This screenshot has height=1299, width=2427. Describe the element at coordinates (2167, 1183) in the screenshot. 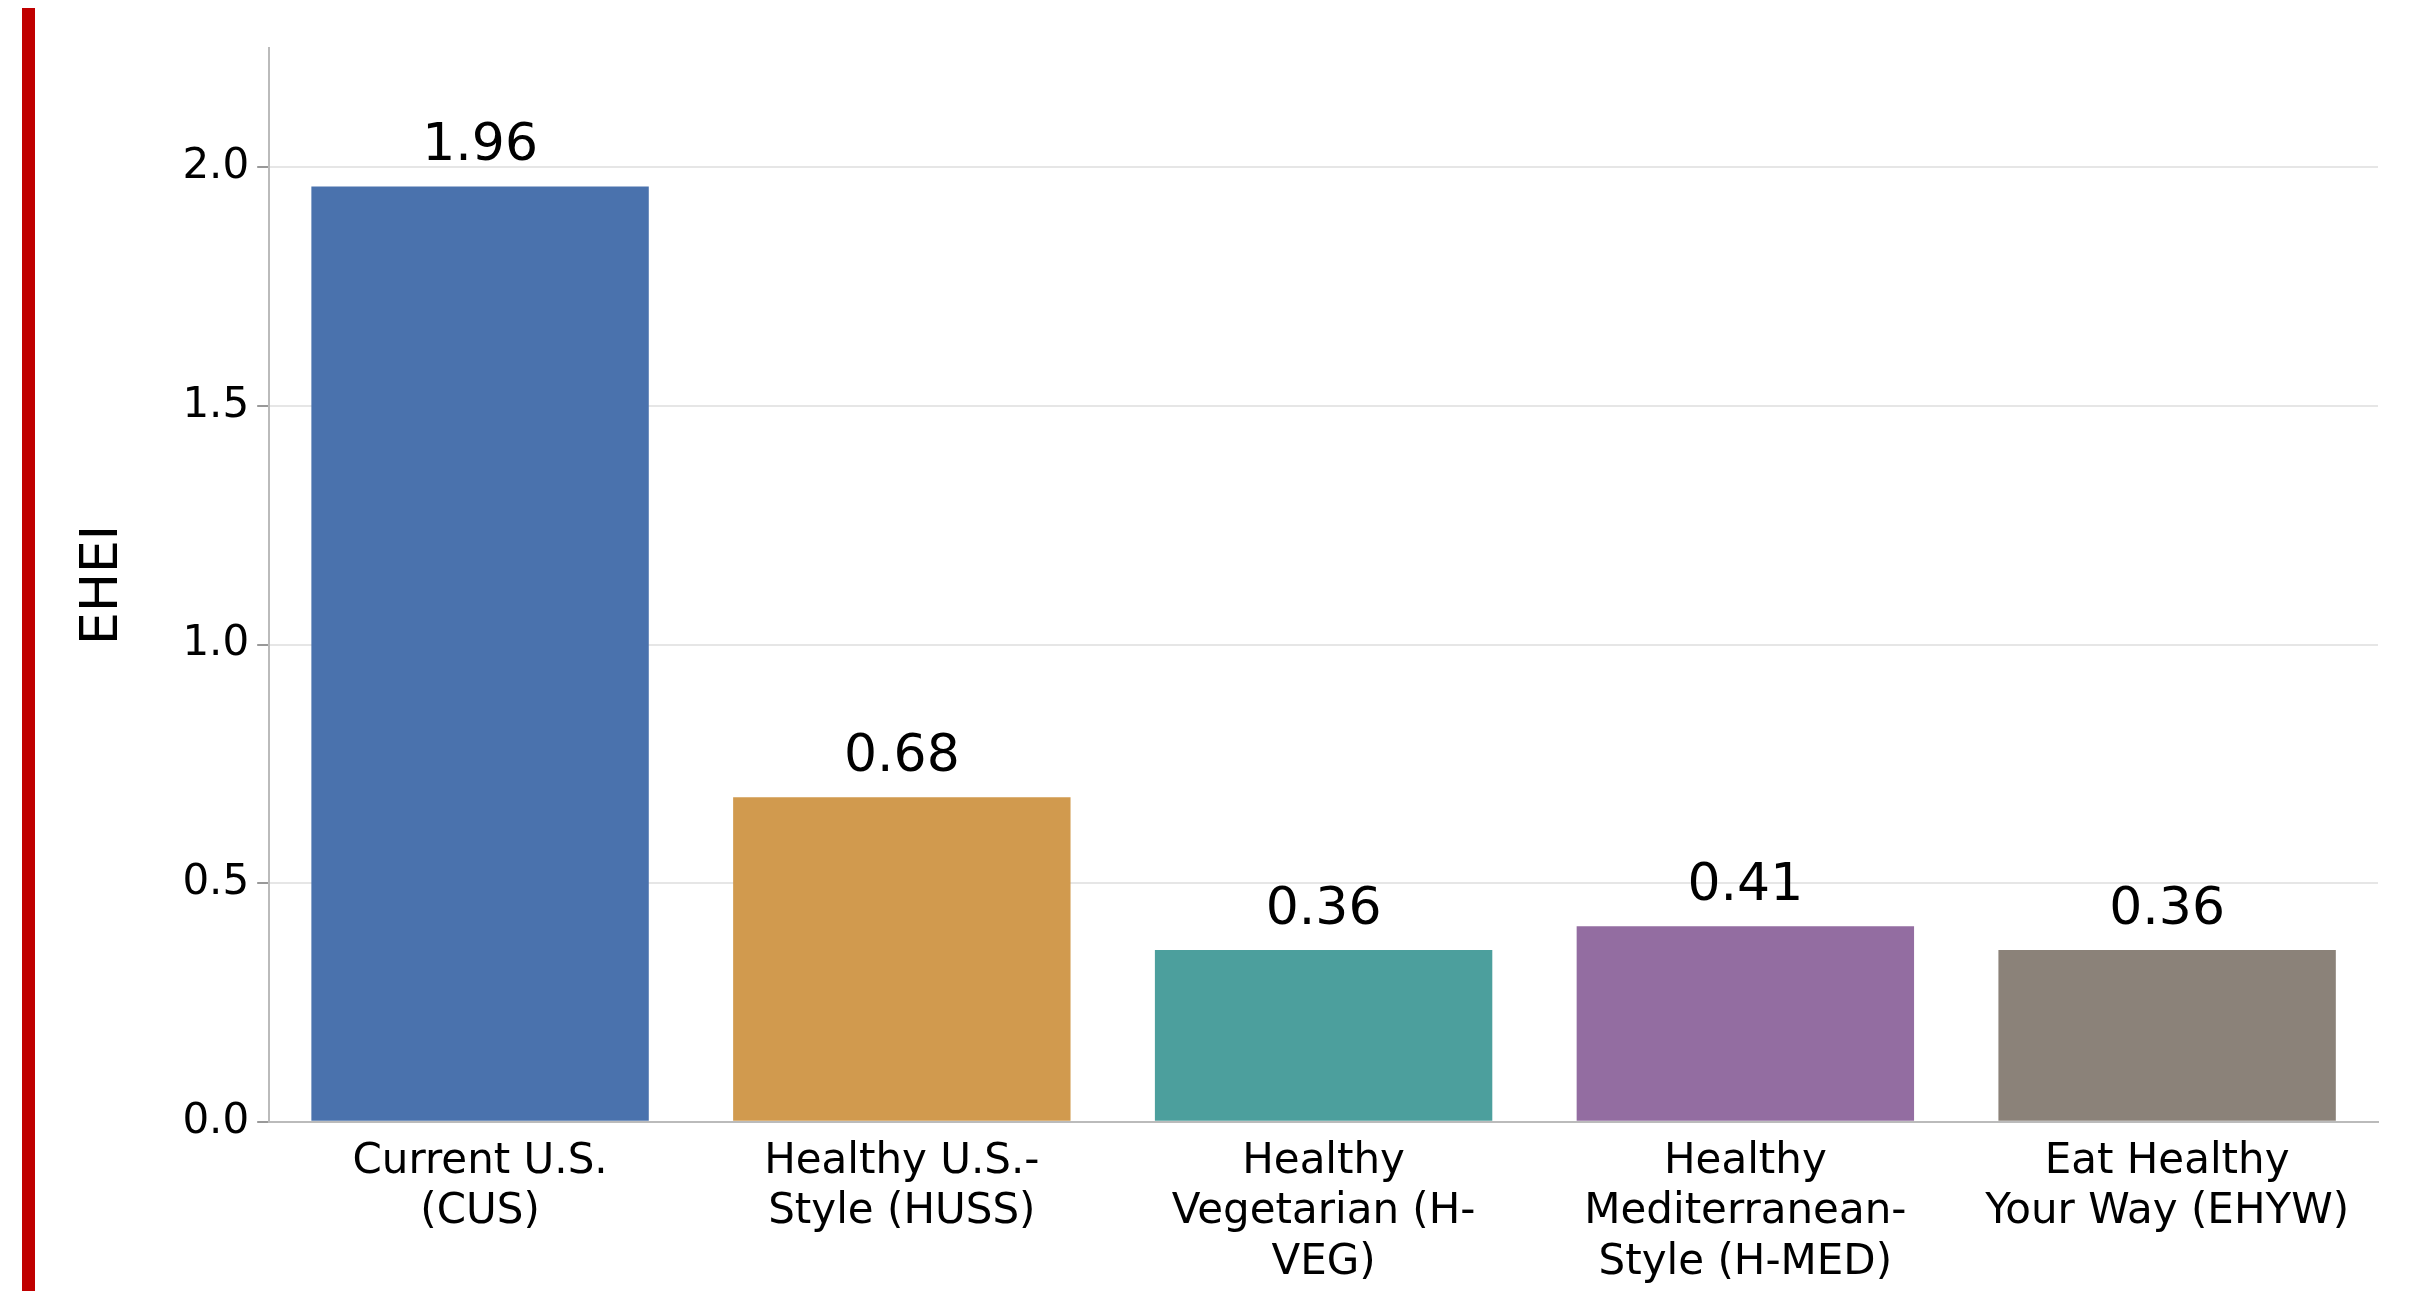

I see `x-tick-label: Eat Healthy Your Way (EHYW)` at that location.